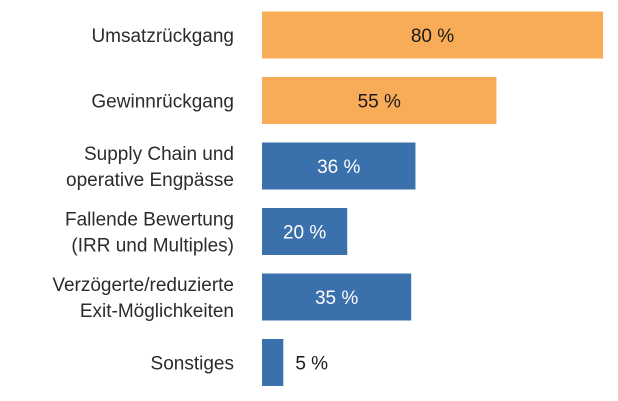 This screenshot has height=401, width=618. What do you see at coordinates (143, 285) in the screenshot?
I see `category-label-4-line-0: Verzögerte/reduzierte` at bounding box center [143, 285].